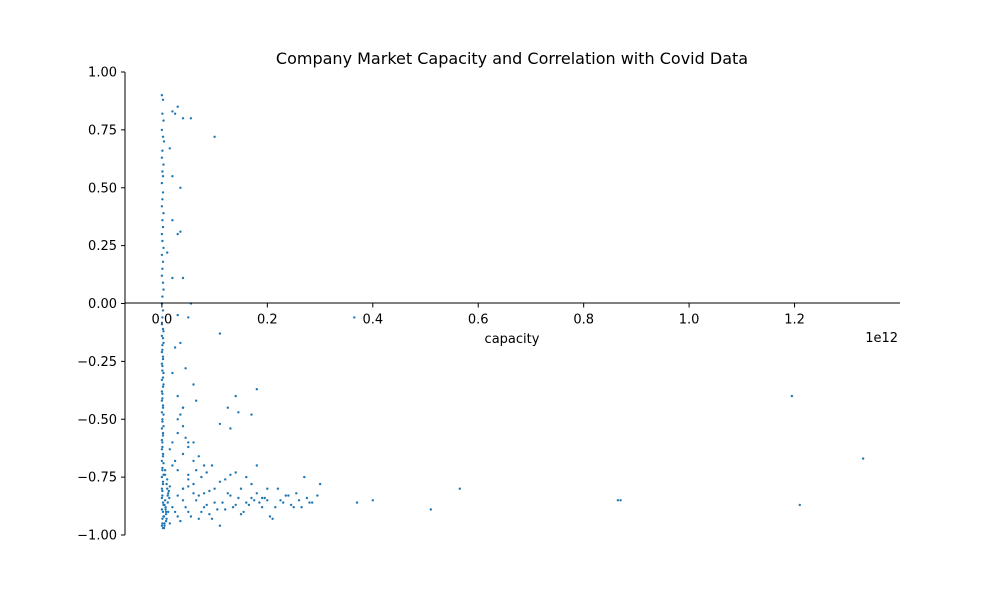 This screenshot has height=600, width=1000. I want to click on y-ticks: −1.00 −0.75 −0.50 −0.25 0.00 0.25 0.50 0.75 1.00, so click(101, 305).